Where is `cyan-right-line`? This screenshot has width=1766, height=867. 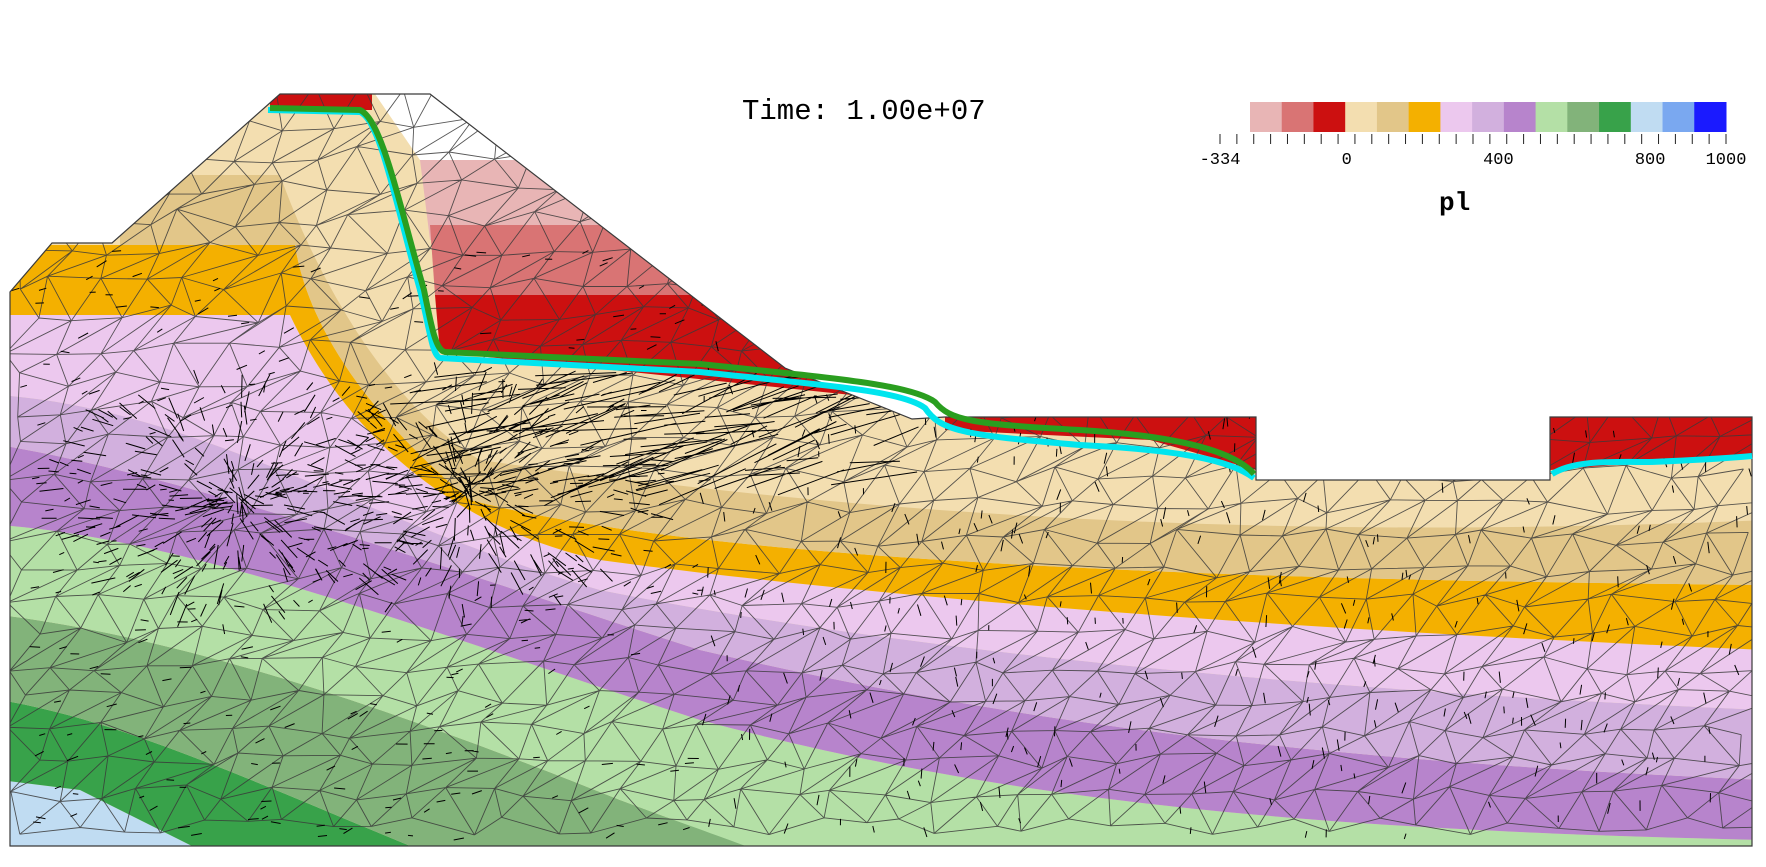
cyan-right-line is located at coordinates (1651, 465).